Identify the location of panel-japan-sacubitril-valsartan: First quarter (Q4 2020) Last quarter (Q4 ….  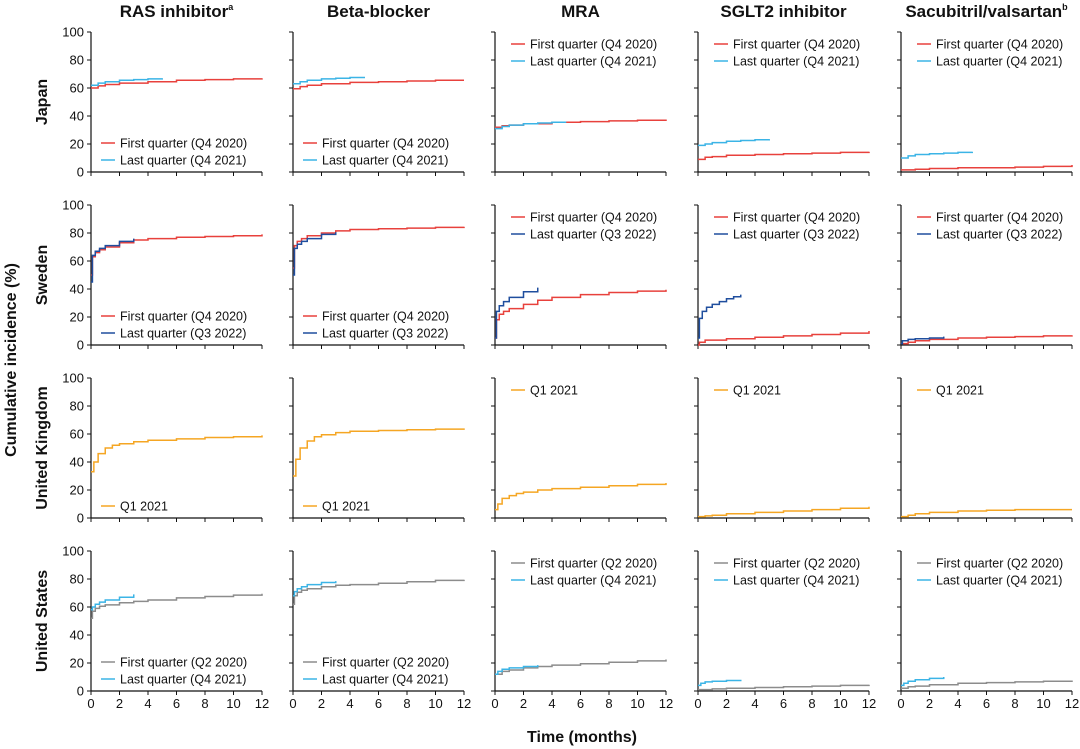
(985, 103).